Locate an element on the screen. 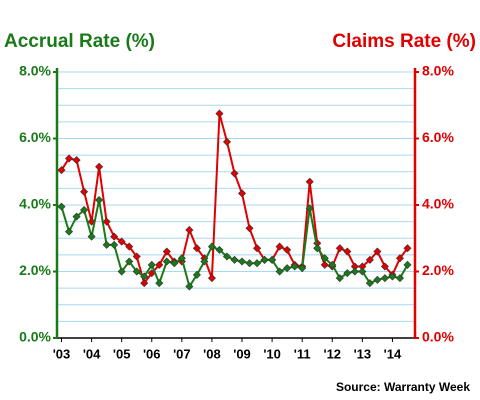 This screenshot has width=480, height=400. left-axis-title: Accrual Rate (%) is located at coordinates (79, 41).